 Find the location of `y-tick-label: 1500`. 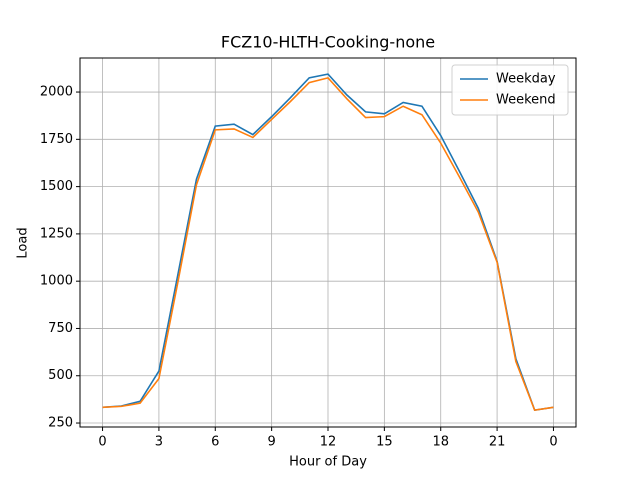

y-tick-label: 1500 is located at coordinates (56, 186).